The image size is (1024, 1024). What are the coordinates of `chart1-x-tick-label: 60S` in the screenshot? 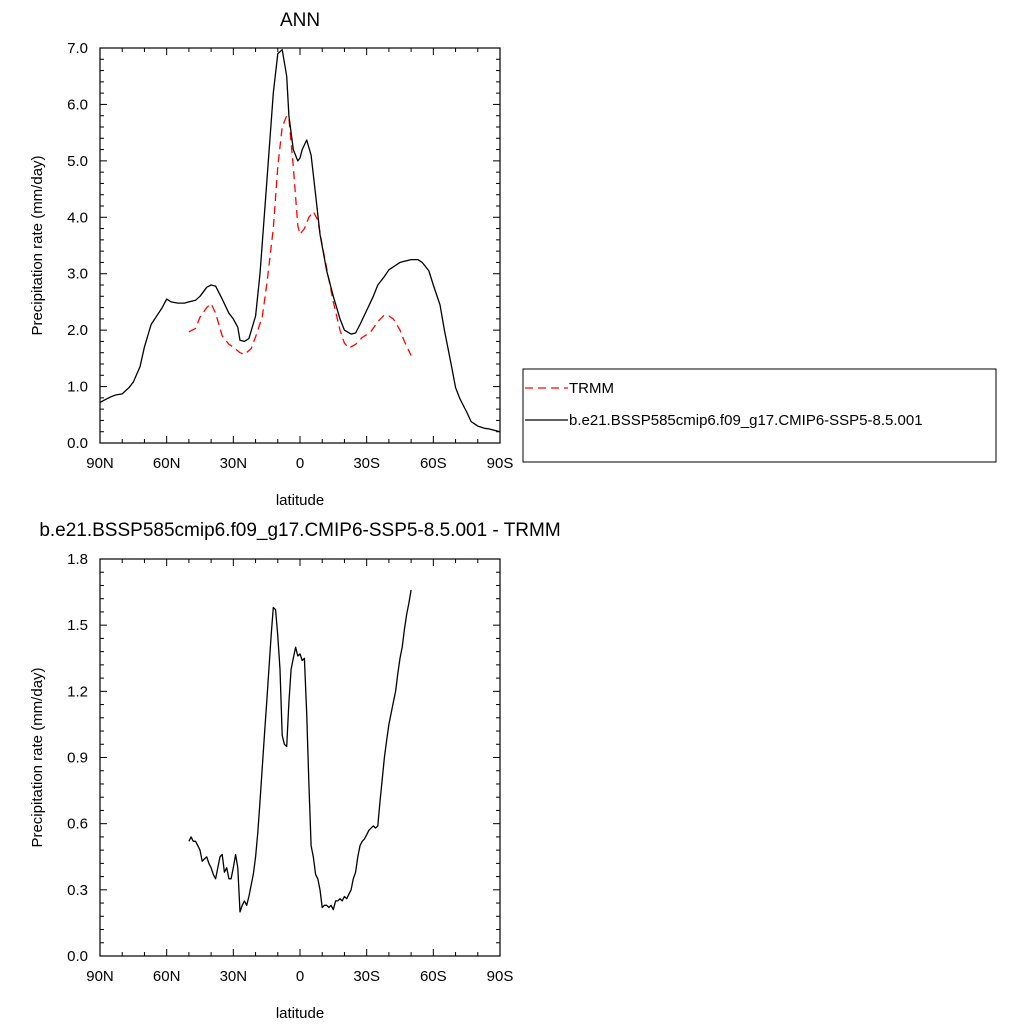 It's located at (433, 463).